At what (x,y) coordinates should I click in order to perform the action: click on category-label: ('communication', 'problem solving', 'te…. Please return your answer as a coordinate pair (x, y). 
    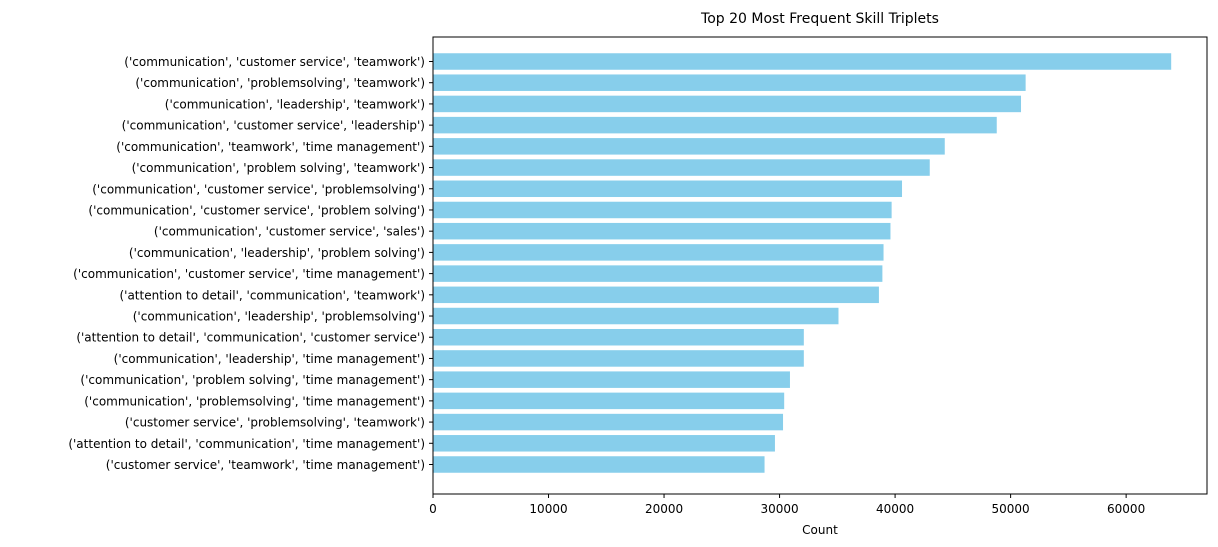
    Looking at the image, I should click on (278, 168).